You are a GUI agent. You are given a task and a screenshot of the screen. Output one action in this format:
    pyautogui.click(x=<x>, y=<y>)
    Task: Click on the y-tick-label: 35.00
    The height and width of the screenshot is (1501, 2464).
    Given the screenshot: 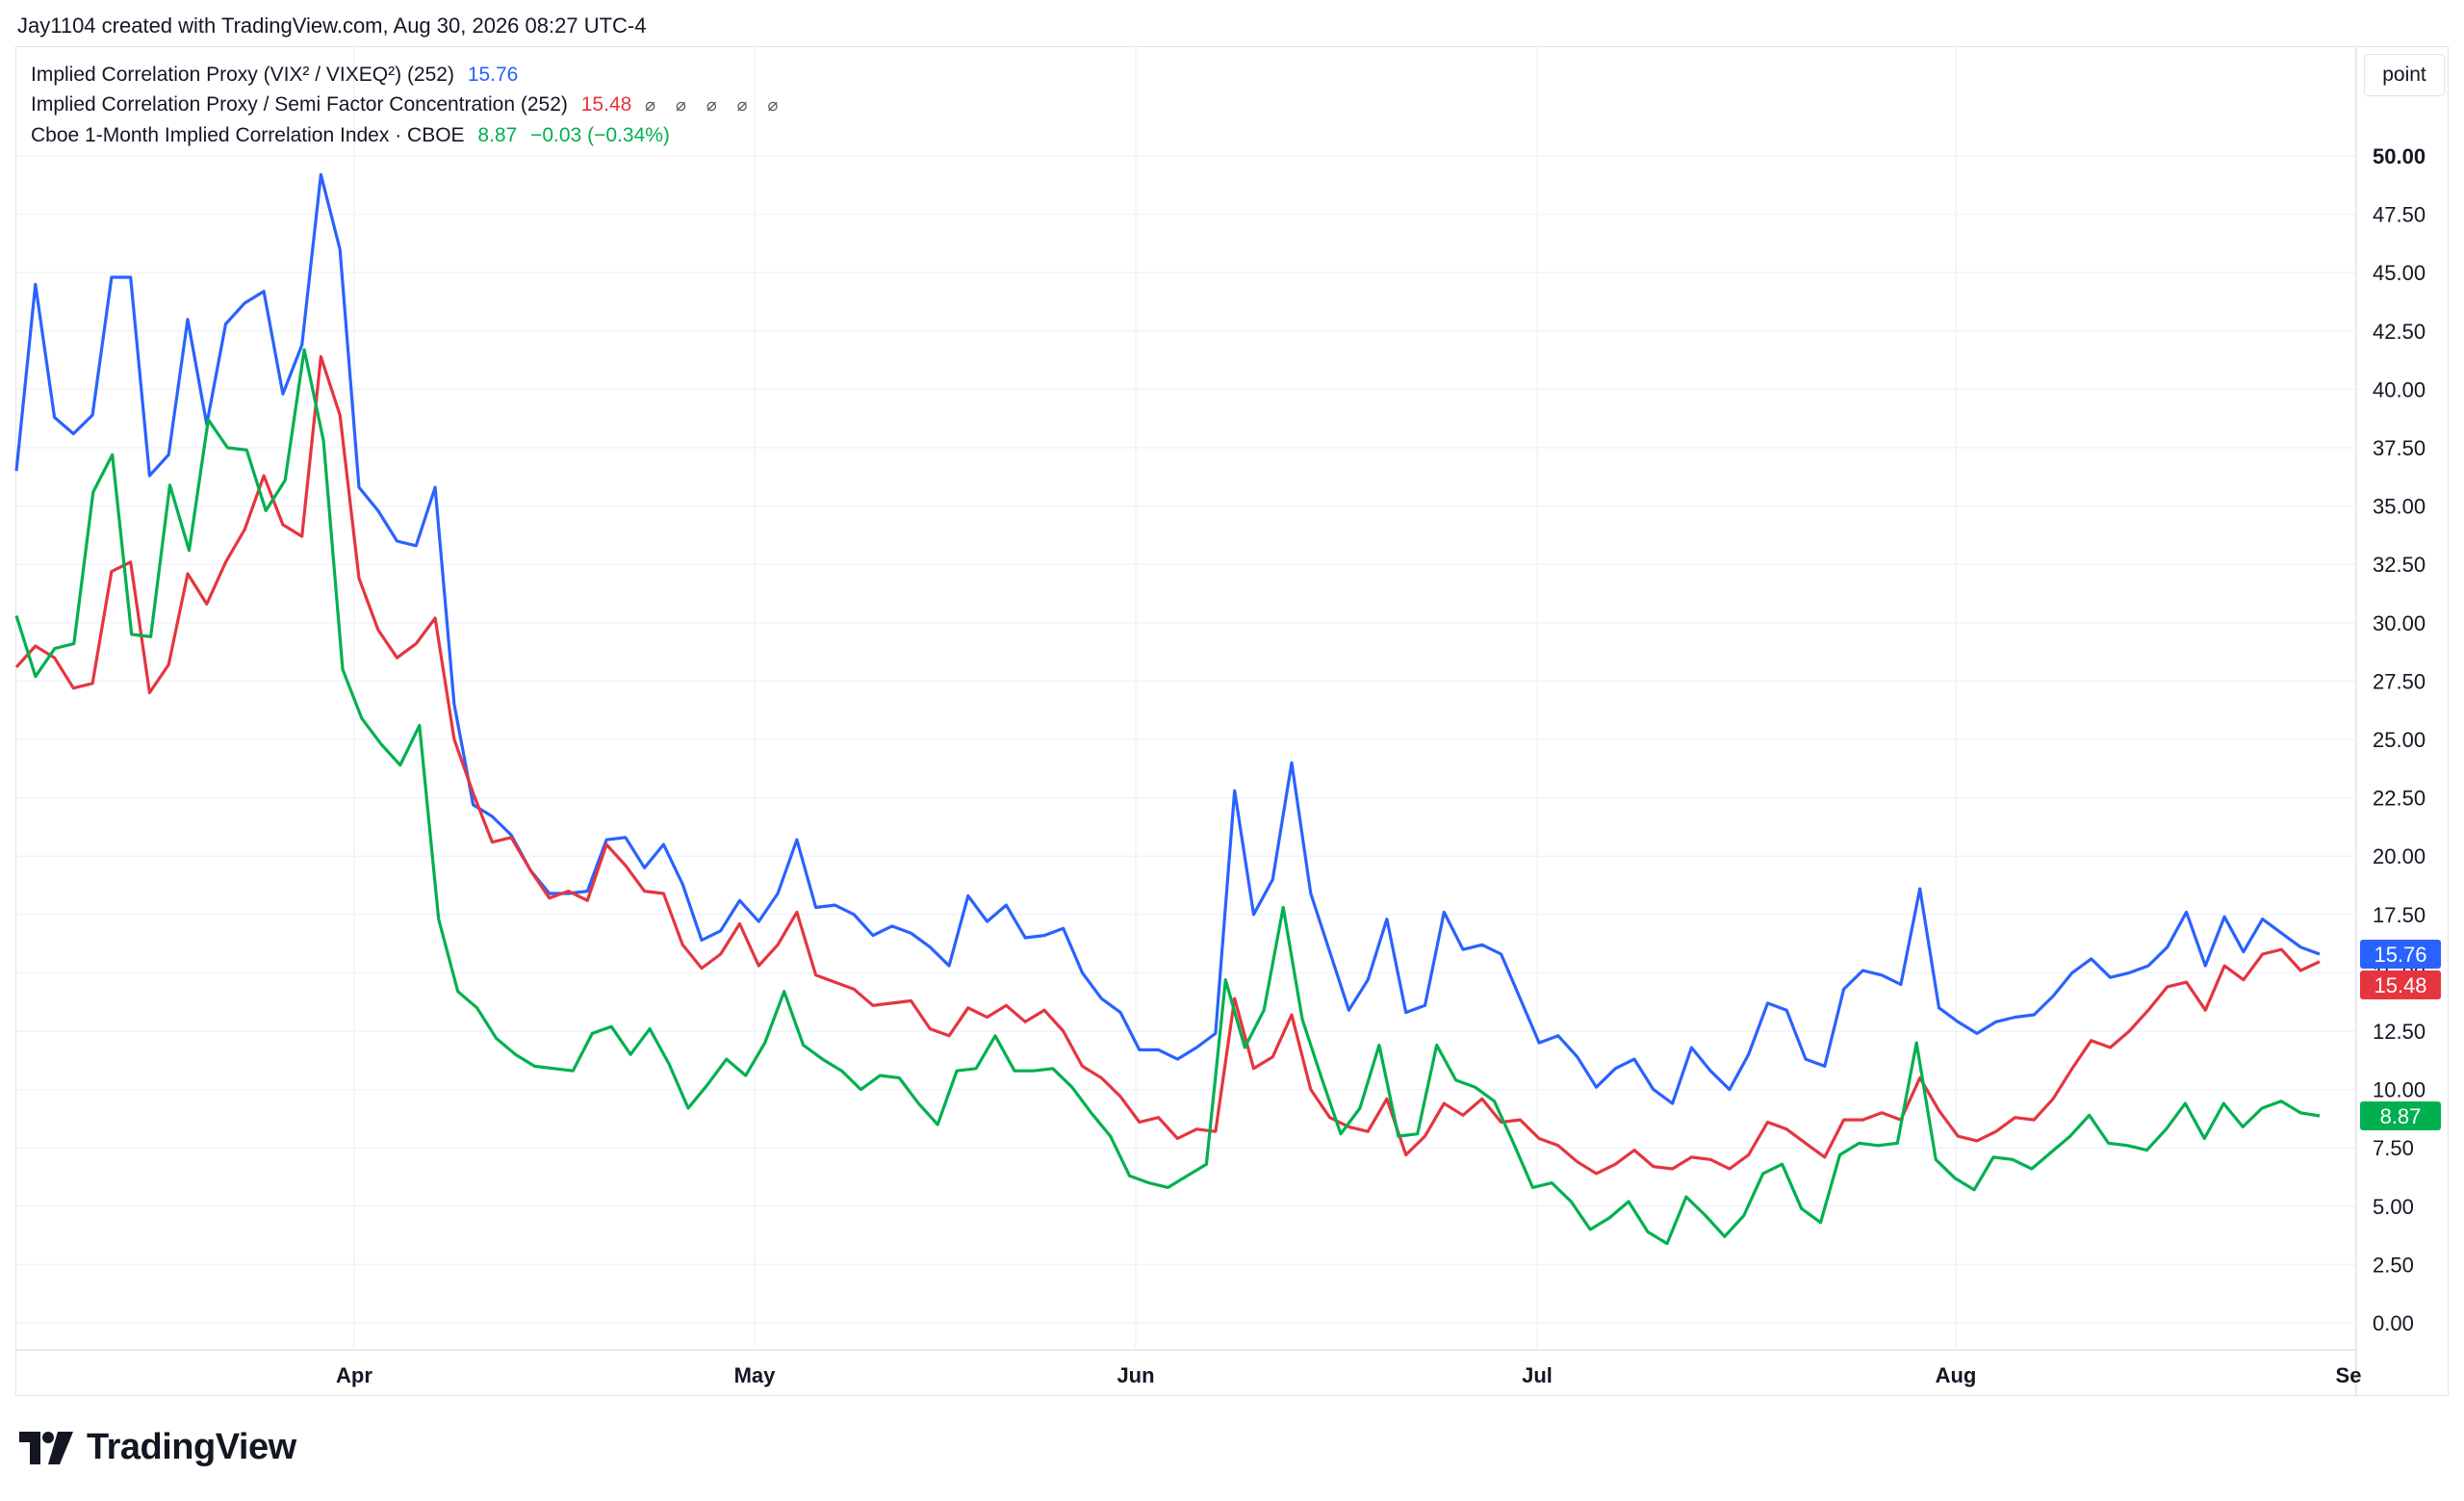 What is the action you would take?
    pyautogui.click(x=2399, y=507)
    